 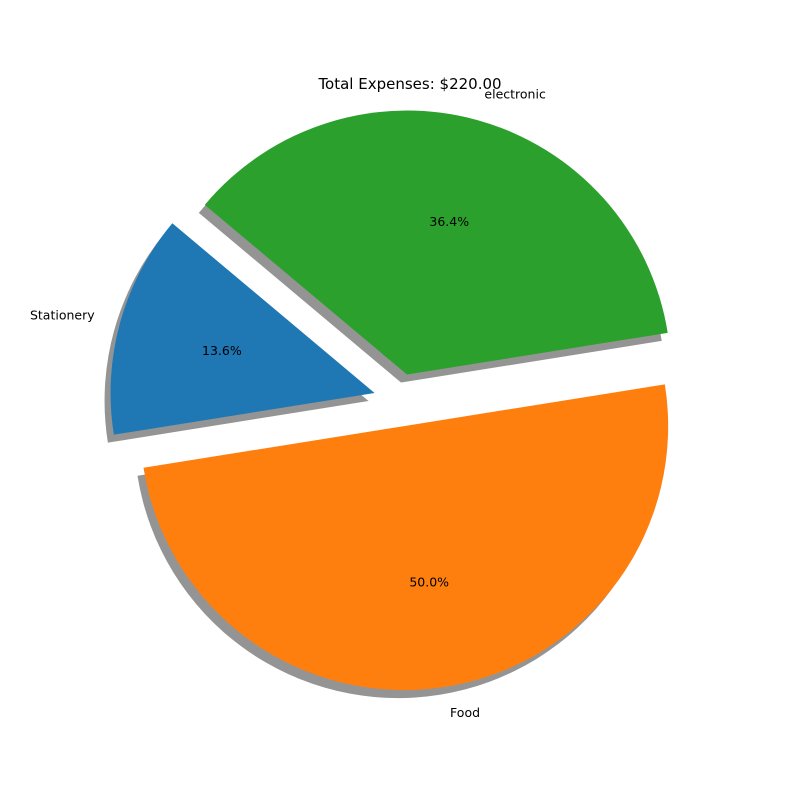 What do you see at coordinates (409, 84) in the screenshot?
I see `chart-title: Total Expenses: $220.00` at bounding box center [409, 84].